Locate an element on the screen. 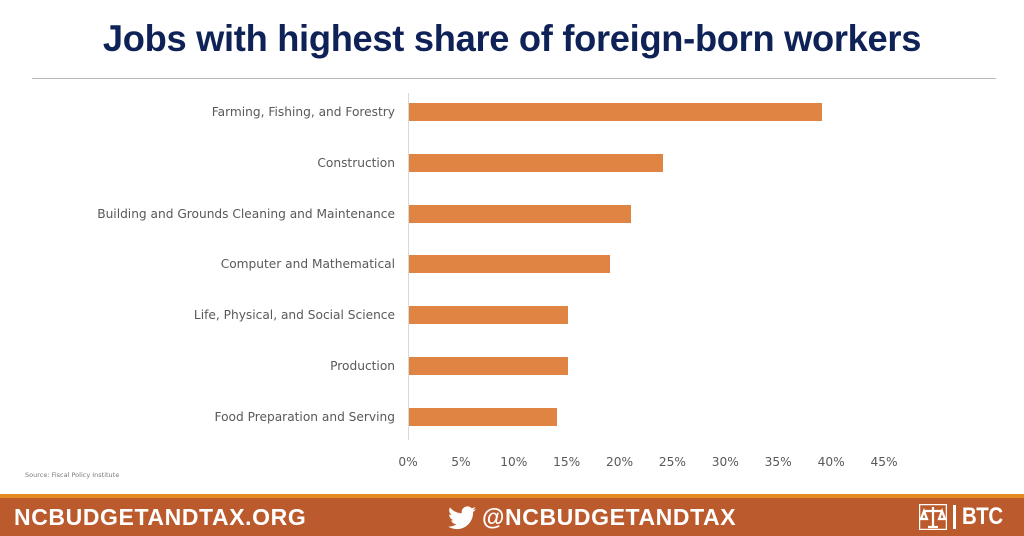  x-axis-tick-label: 15% is located at coordinates (567, 462).